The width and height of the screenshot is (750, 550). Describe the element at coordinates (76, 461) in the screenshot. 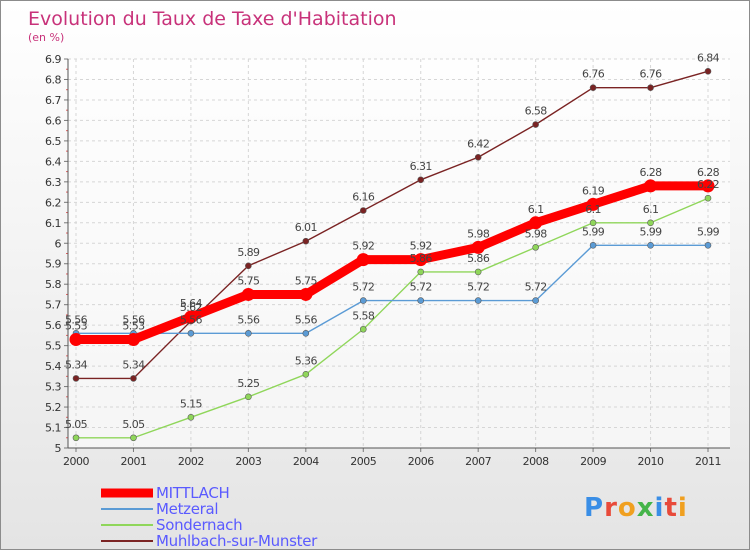

I see `x-tick-label: 2000` at that location.